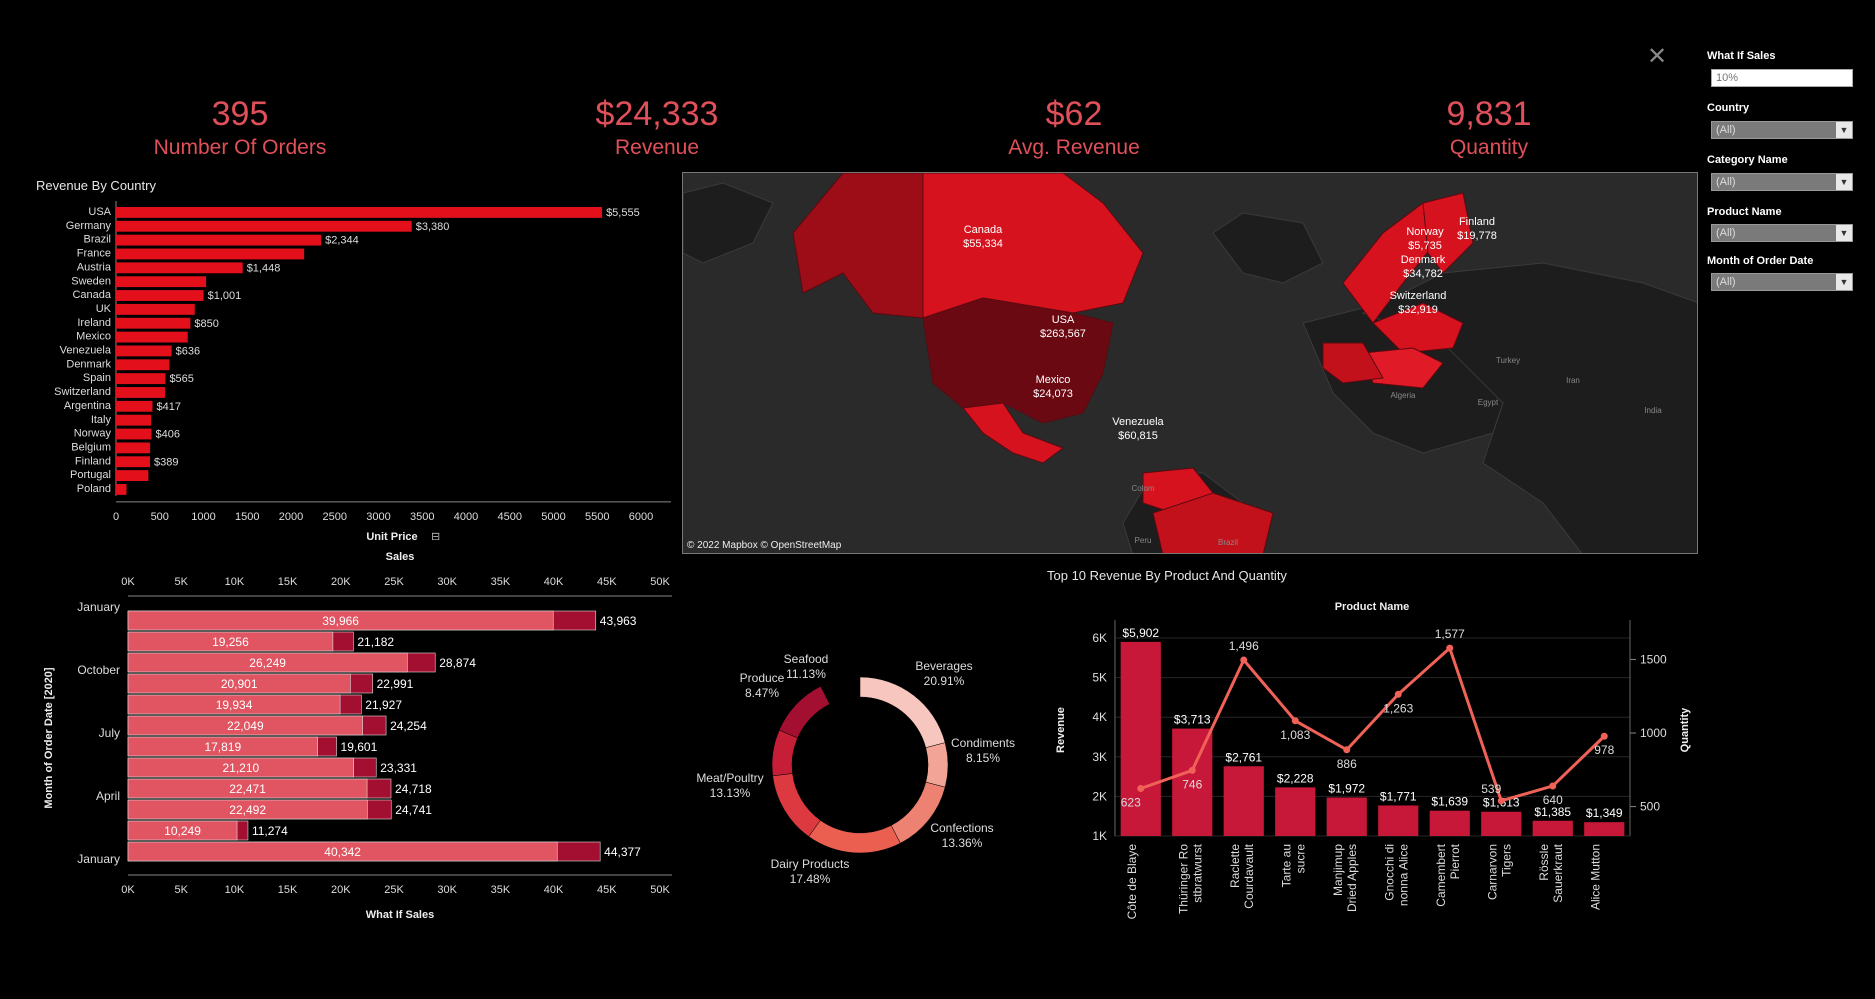 The image size is (1875, 999). What do you see at coordinates (510, 517) in the screenshot?
I see `x-tick-label: 4500` at bounding box center [510, 517].